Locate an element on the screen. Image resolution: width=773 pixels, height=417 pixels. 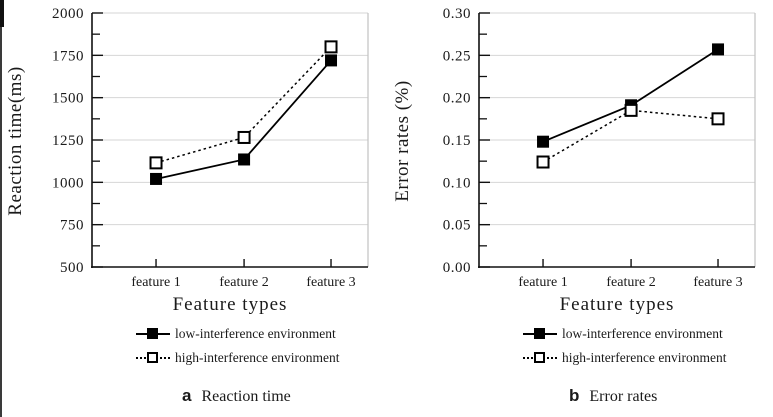
y-tick-label: 1750 is located at coordinates (68, 56).